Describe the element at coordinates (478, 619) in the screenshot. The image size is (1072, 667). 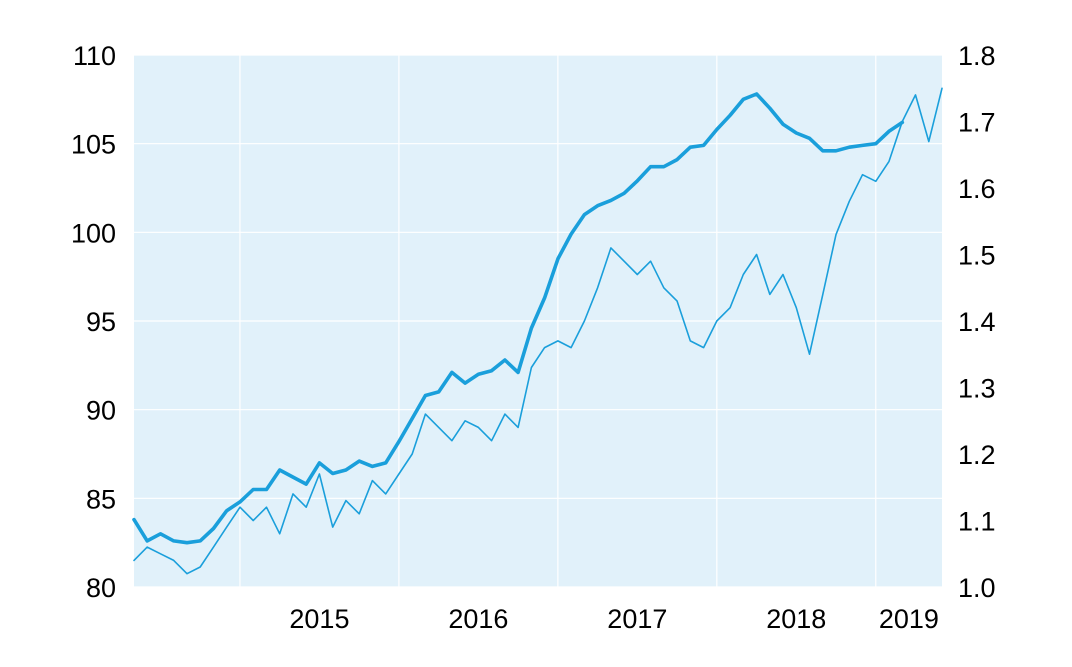
I see `x-tick-label: 2016` at that location.